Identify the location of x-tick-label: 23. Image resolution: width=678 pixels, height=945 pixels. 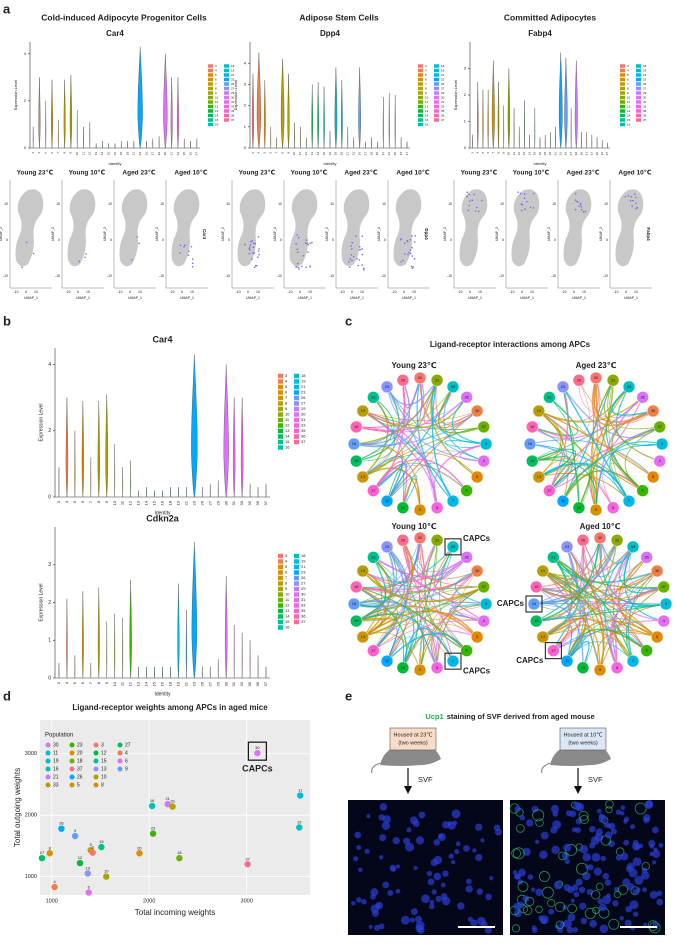
(193, 683).